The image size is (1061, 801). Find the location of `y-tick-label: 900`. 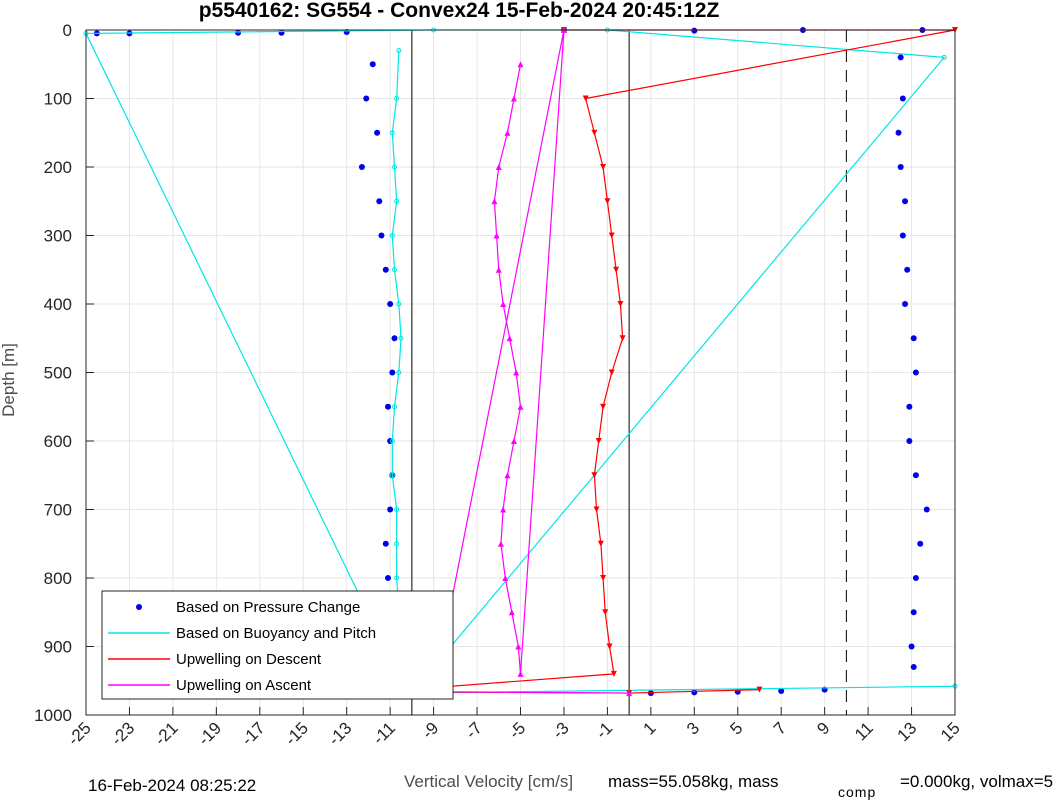

y-tick-label: 900 is located at coordinates (58, 647).